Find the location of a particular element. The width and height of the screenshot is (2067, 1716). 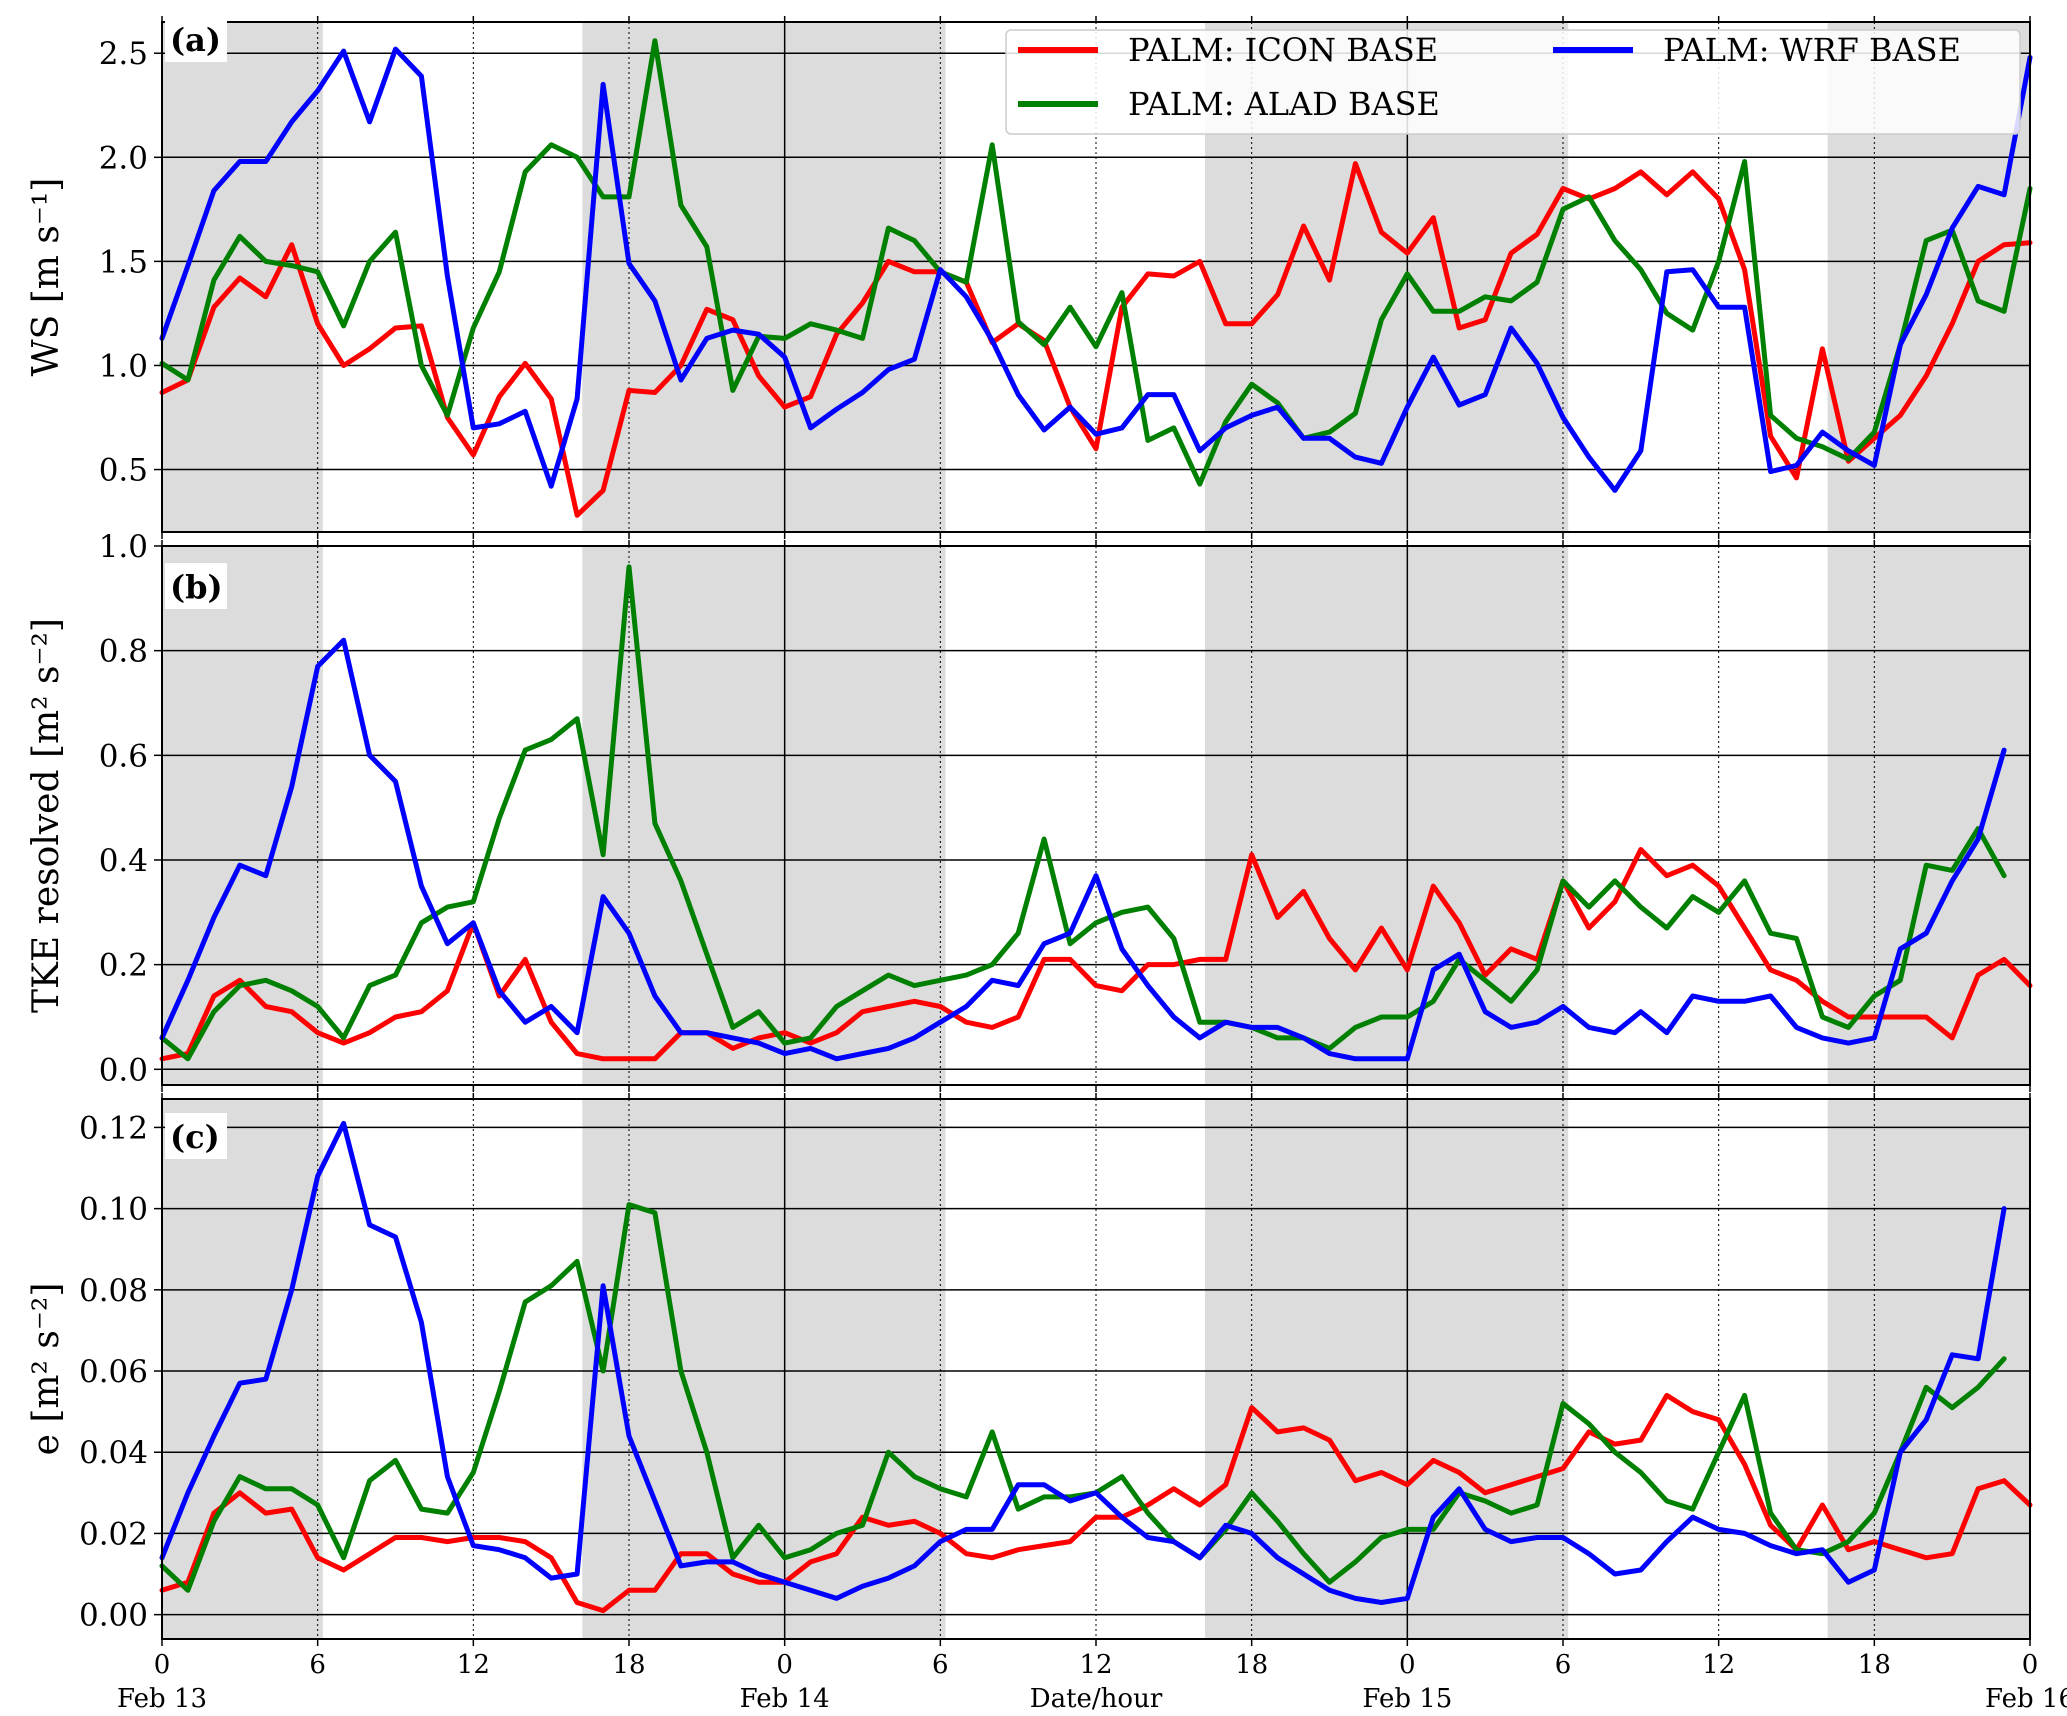

date-label: Feb 13 is located at coordinates (162, 1699).